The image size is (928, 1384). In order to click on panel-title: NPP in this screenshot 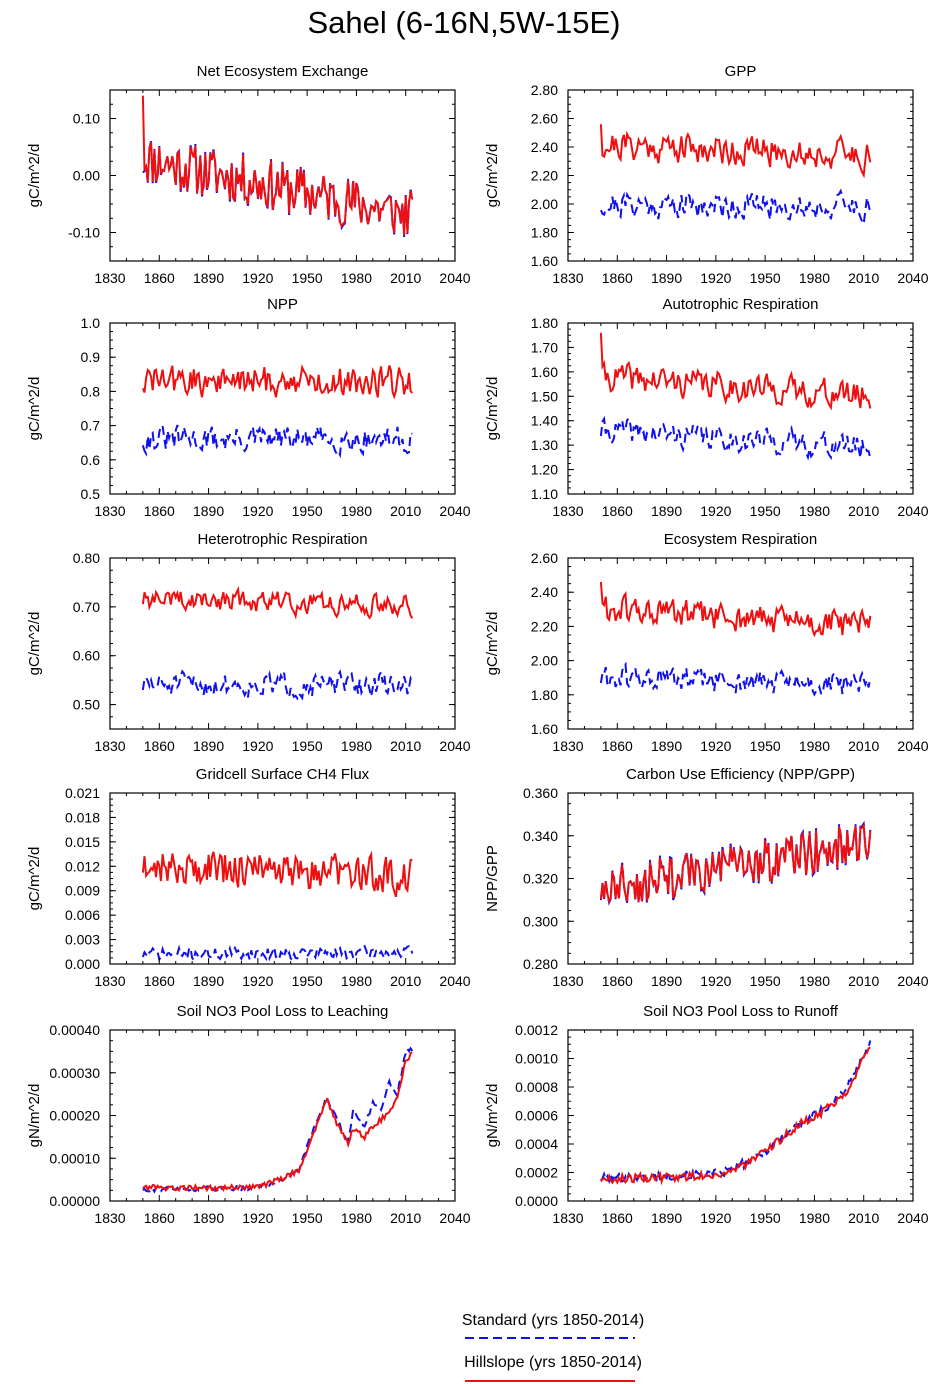, I will do `click(282, 304)`.